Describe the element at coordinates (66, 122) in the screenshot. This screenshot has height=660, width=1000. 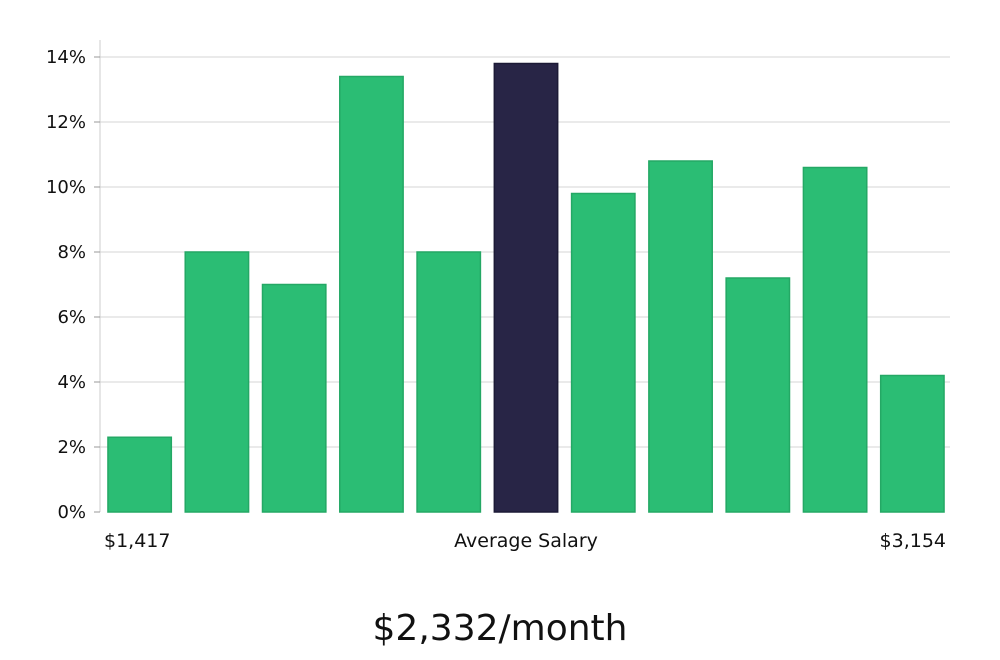
I see `y-tick-label: 12%` at that location.